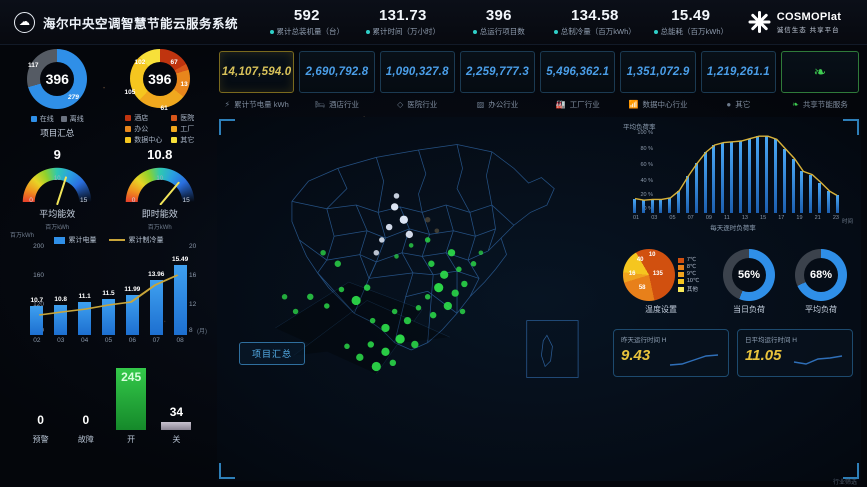 Image resolution: width=867 pixels, height=487 pixels. I want to click on kpi-card-shared-service: ❧, so click(819, 72).